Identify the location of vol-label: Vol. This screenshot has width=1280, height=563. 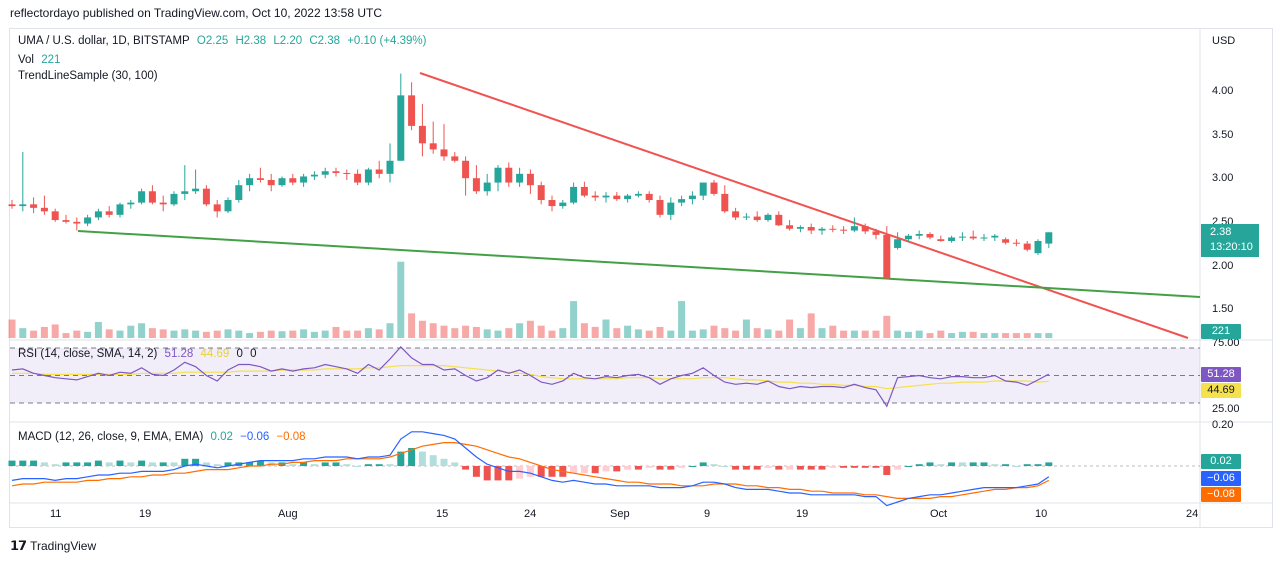
(26, 60).